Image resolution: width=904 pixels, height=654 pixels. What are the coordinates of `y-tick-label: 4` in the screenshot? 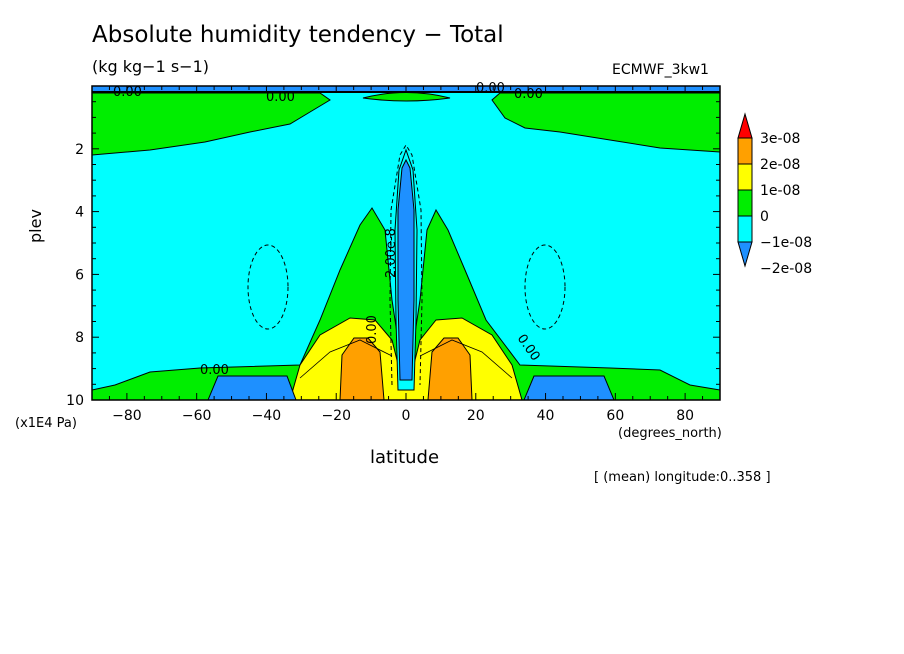 It's located at (79, 213).